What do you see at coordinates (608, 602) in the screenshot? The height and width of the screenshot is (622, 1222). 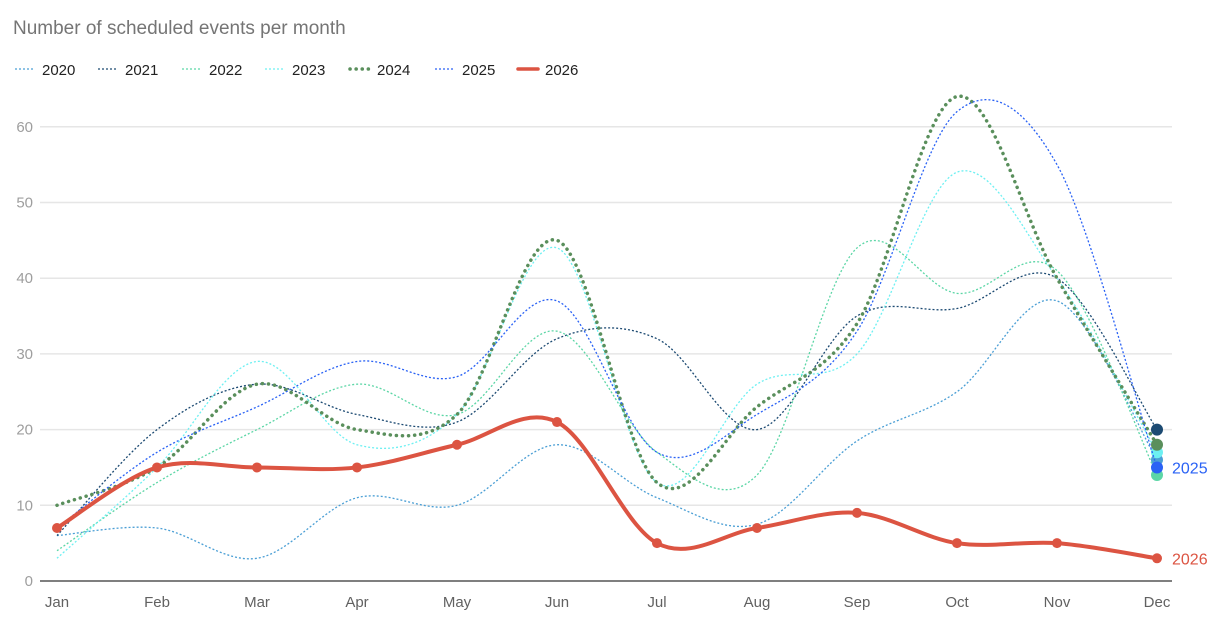 I see `x-axis: Jan Feb Mar Apr May Jun Jul Aug Sep Oct Nov Dec` at bounding box center [608, 602].